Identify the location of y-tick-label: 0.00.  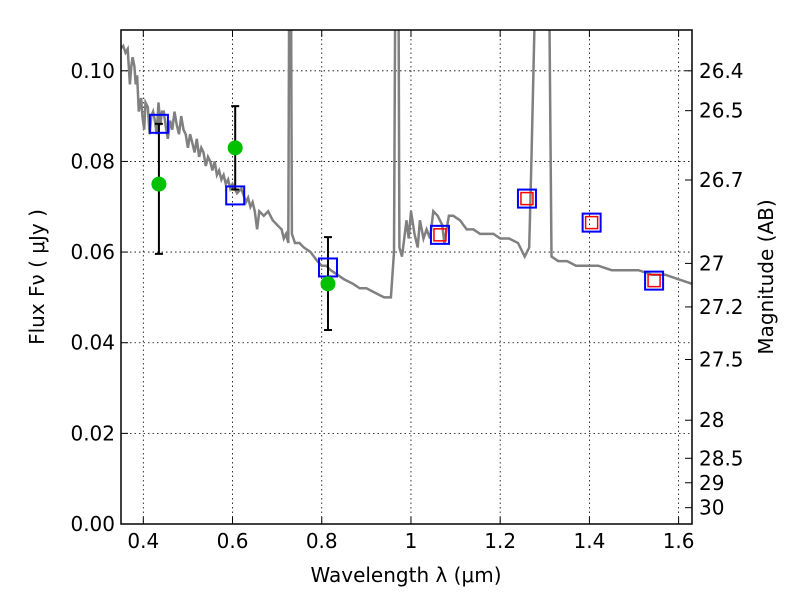
(92, 524).